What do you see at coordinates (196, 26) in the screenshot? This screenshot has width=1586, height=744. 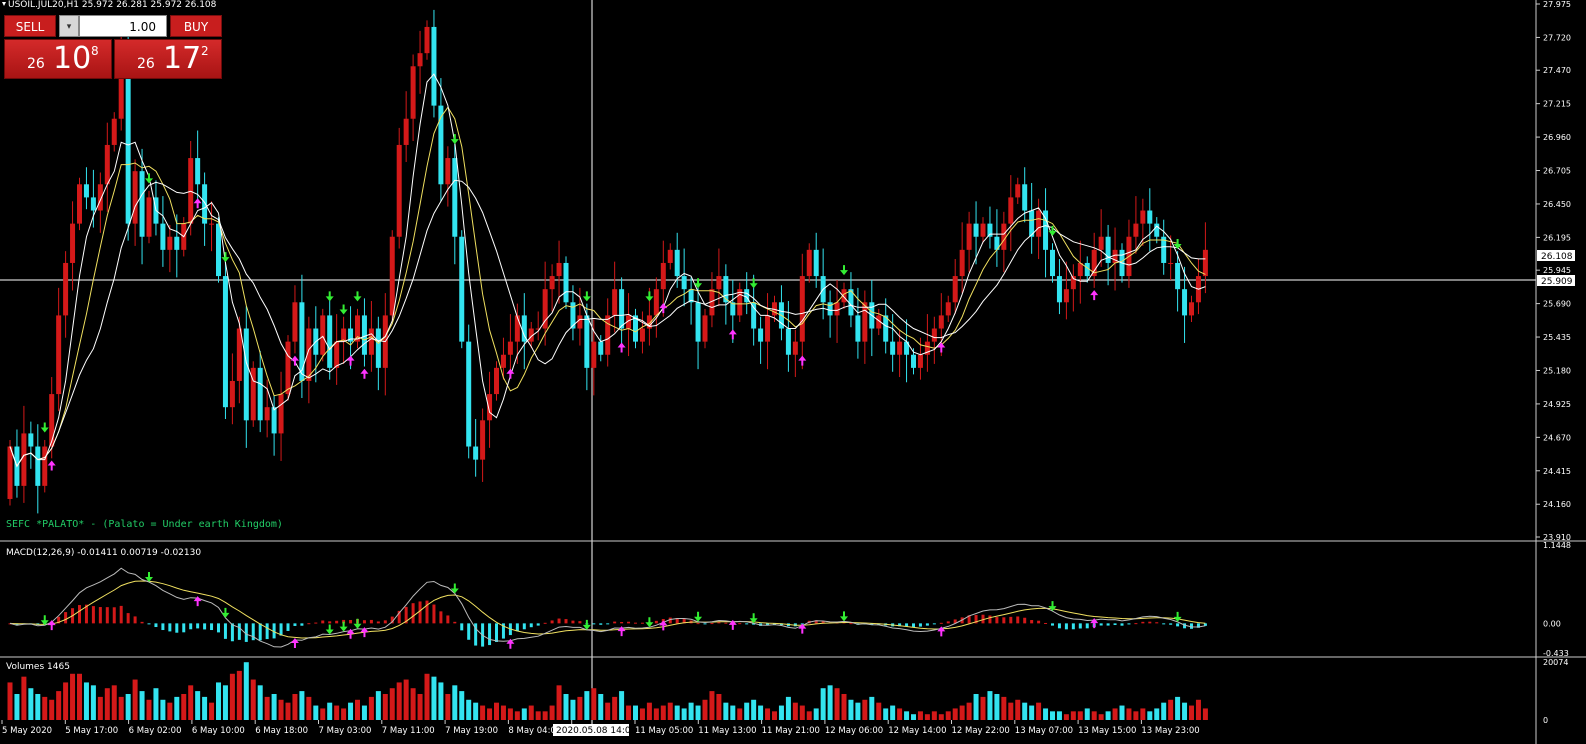 I see `buy-button: BUY` at bounding box center [196, 26].